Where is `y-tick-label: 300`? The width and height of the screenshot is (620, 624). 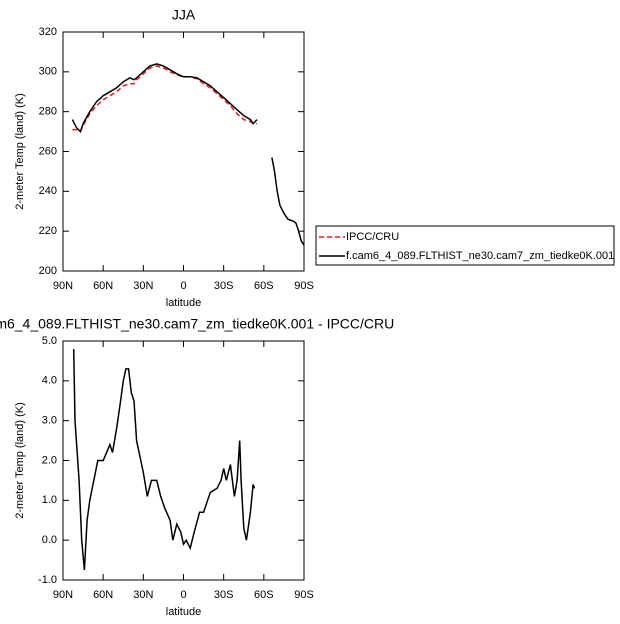
y-tick-label: 300 is located at coordinates (48, 72).